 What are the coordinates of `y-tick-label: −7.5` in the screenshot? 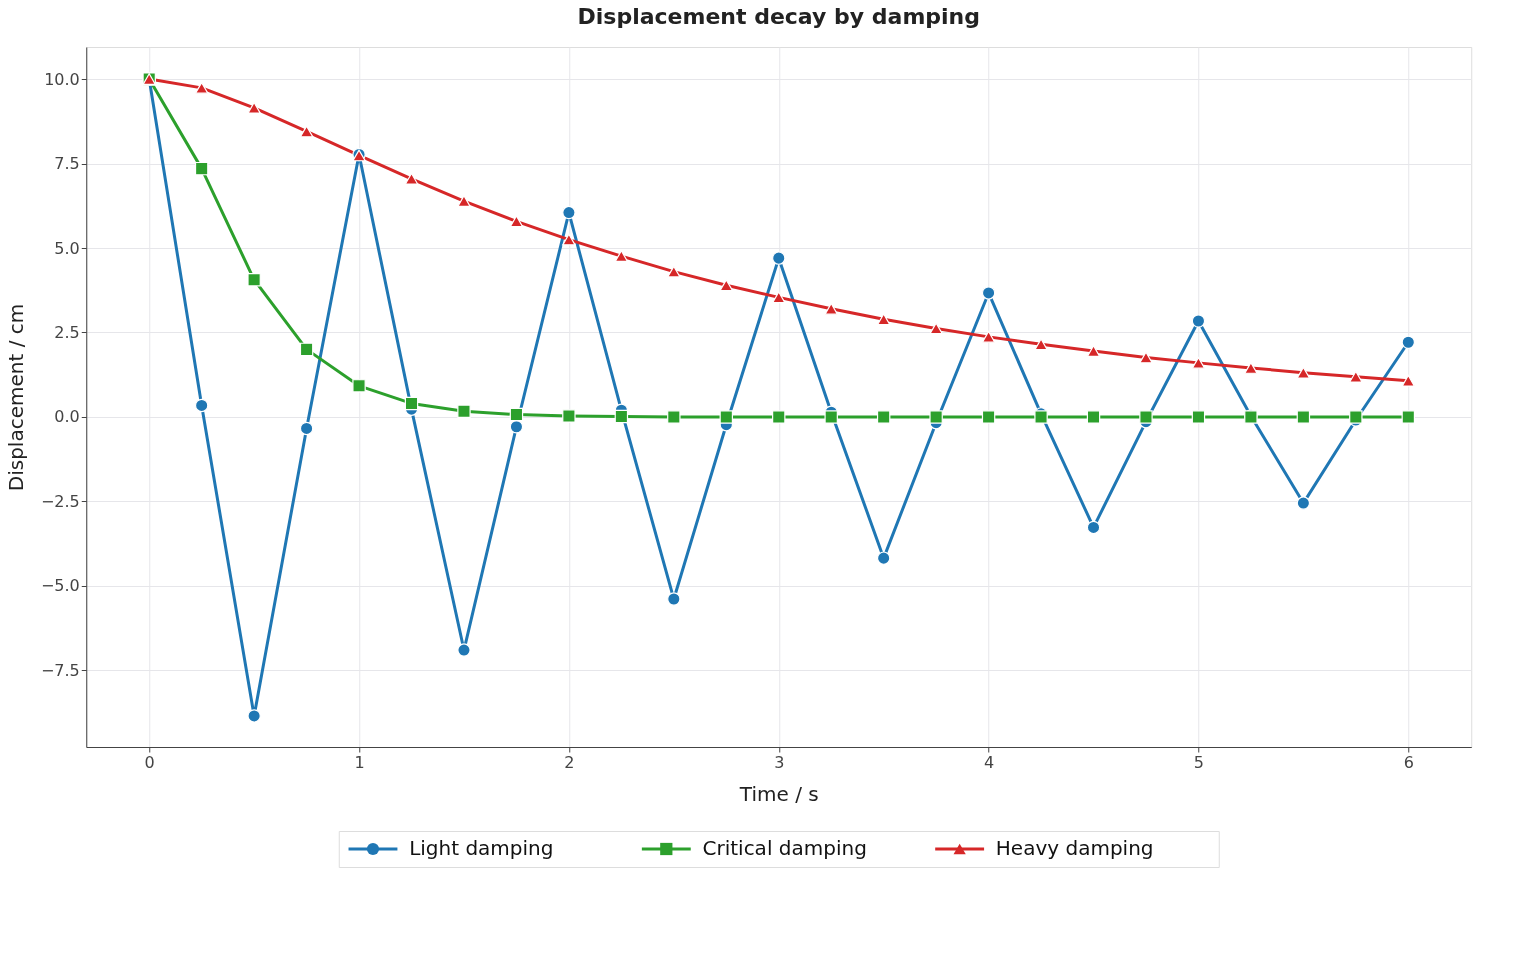 It's located at (60, 670).